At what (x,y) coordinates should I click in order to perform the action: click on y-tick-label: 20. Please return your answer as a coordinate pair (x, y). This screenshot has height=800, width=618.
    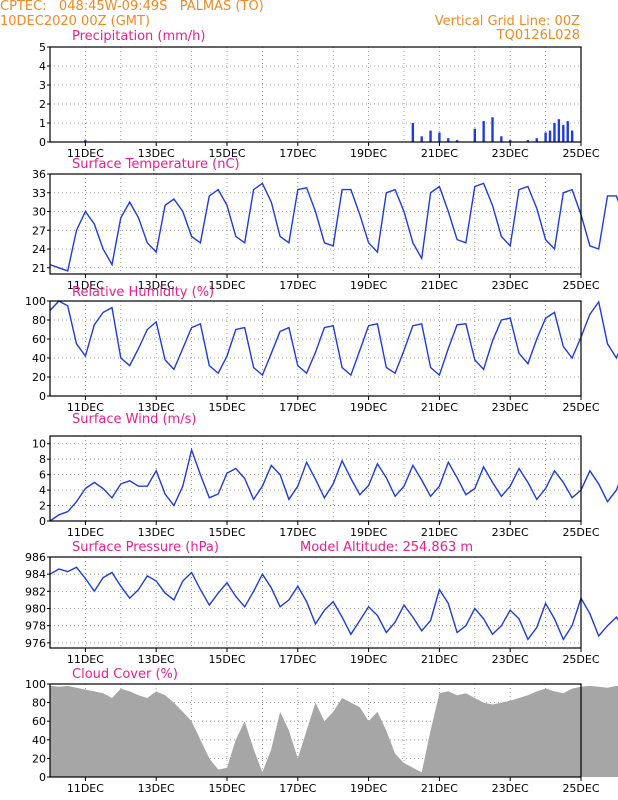
    Looking at the image, I should click on (39, 377).